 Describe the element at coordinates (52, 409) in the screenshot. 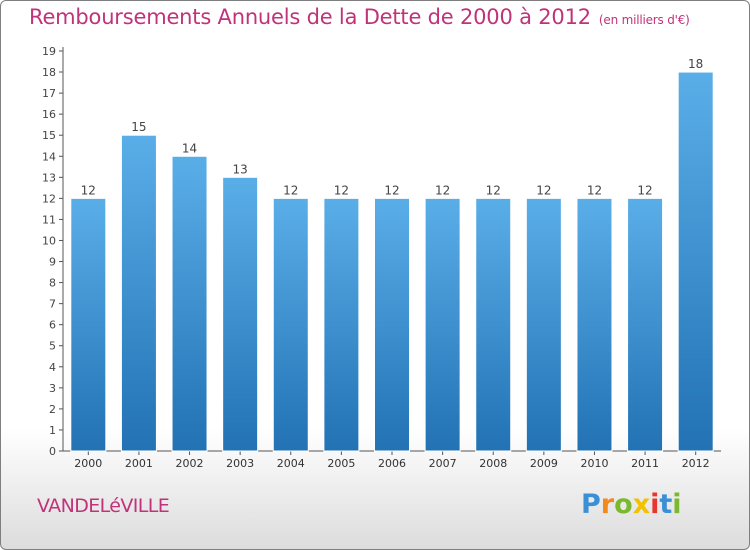

I see `y-tick-label: 2` at that location.